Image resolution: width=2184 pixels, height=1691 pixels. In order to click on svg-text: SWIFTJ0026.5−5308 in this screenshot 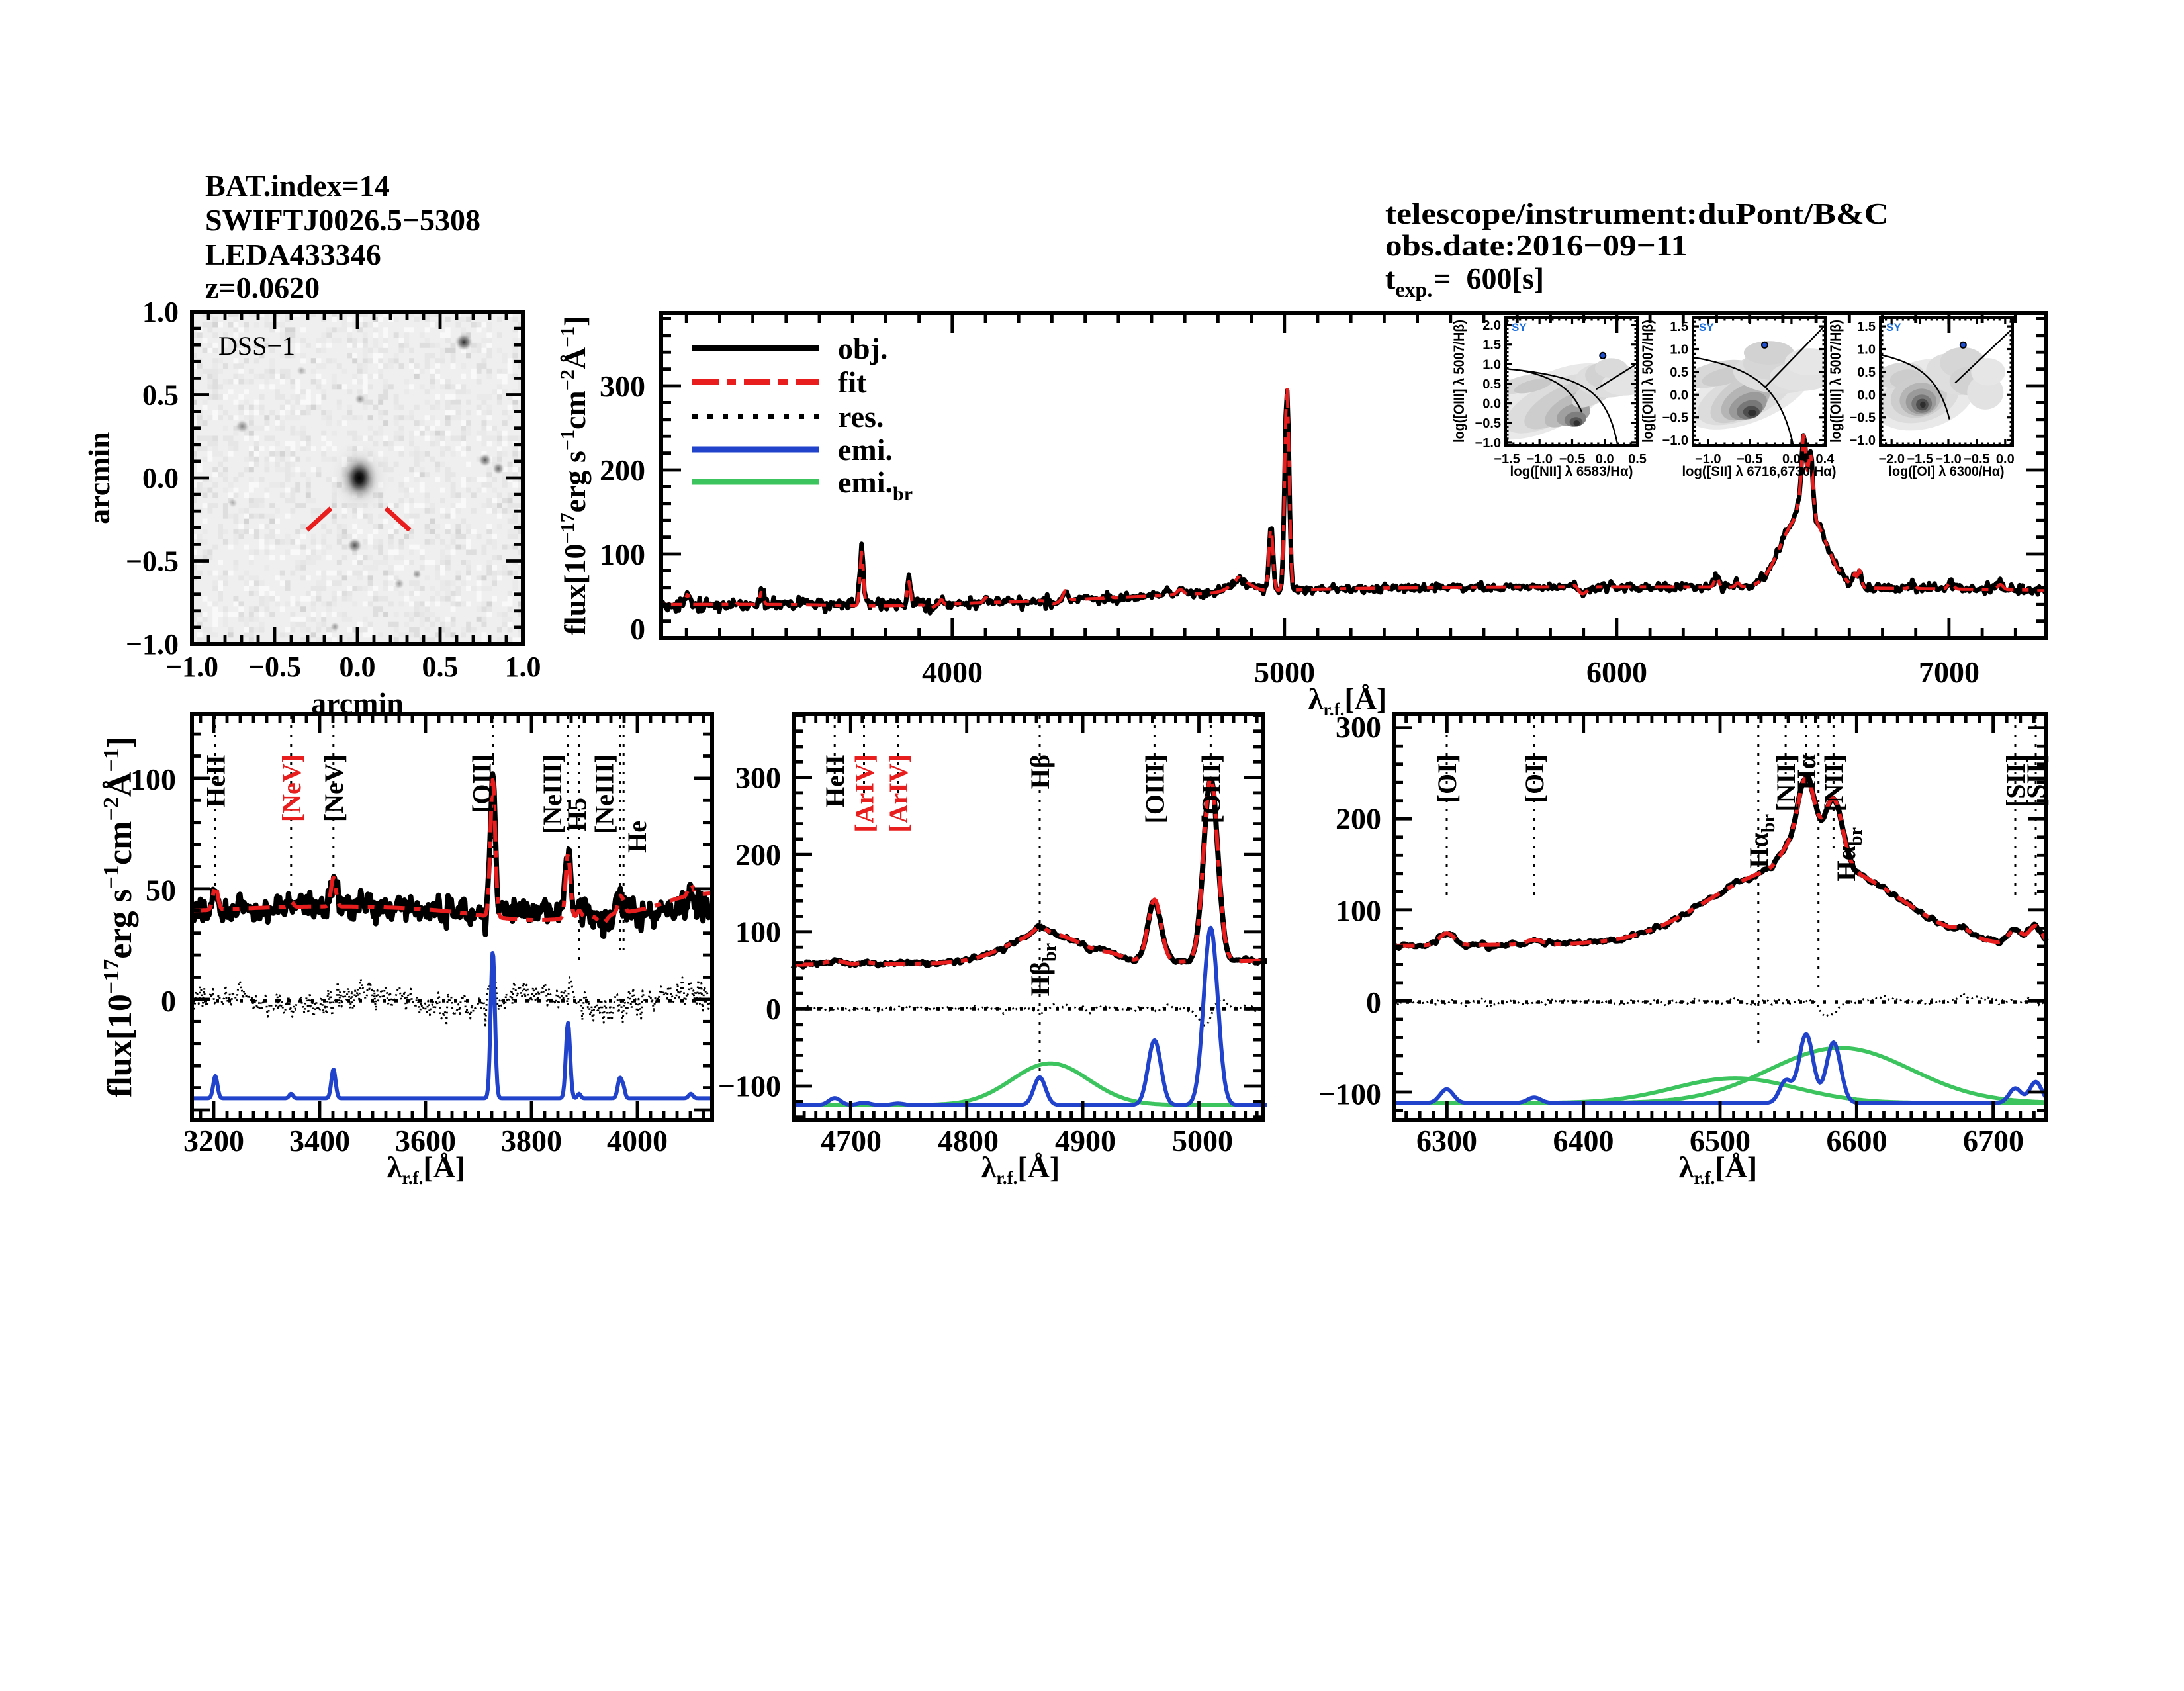, I will do `click(343, 220)`.